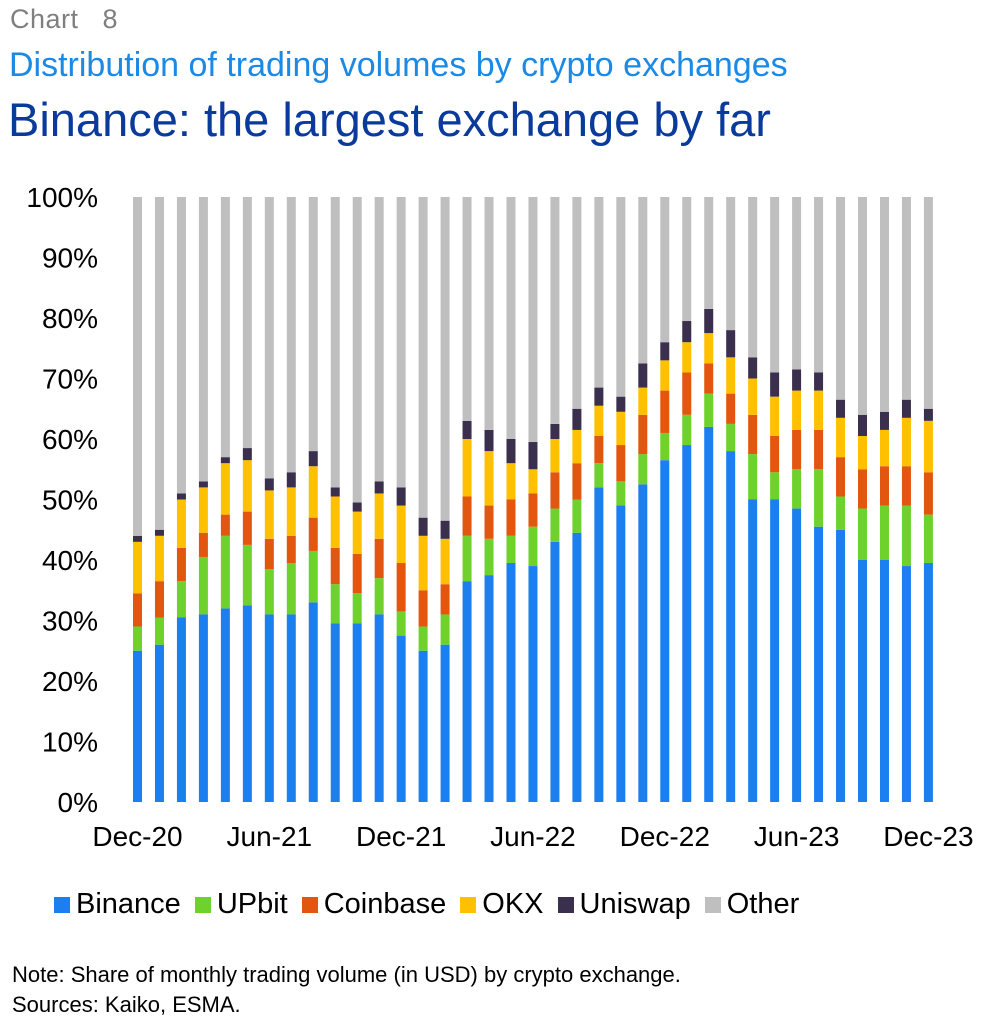 This screenshot has width=988, height=1024. What do you see at coordinates (70, 560) in the screenshot?
I see `y-tick-label: 40%` at bounding box center [70, 560].